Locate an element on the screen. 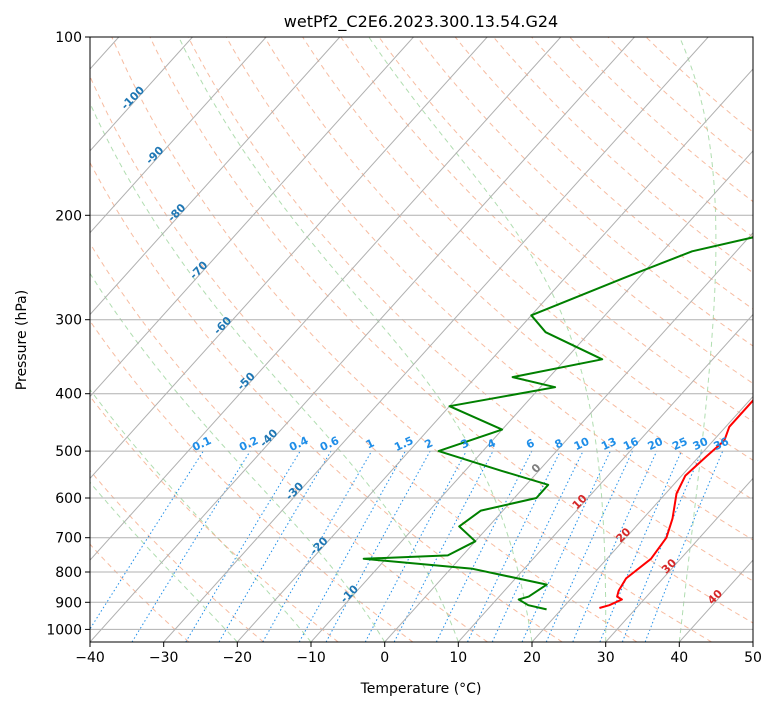  mixing-ratio-label: 25 is located at coordinates (679, 444).